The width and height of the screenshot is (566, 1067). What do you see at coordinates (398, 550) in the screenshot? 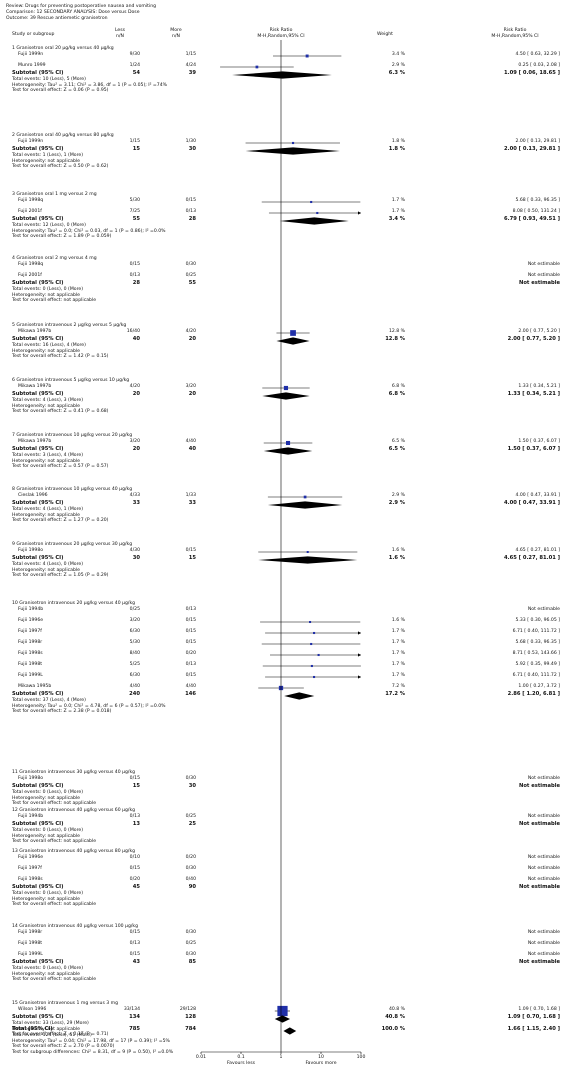
I see `study-weight: 1.6 %` at bounding box center [398, 550].